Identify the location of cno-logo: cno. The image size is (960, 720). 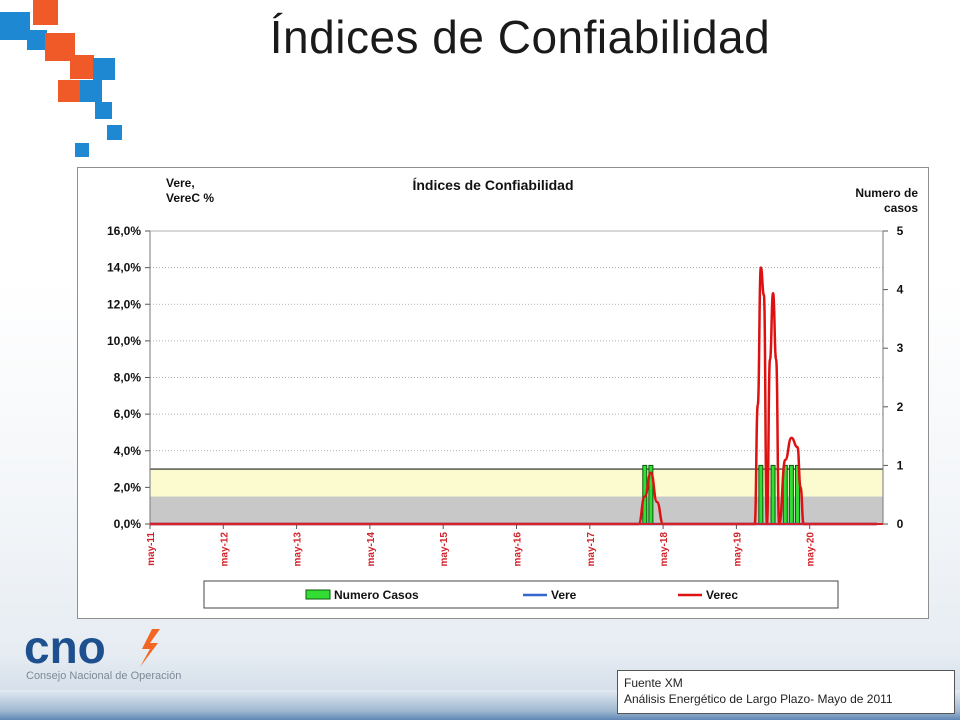
(92, 649).